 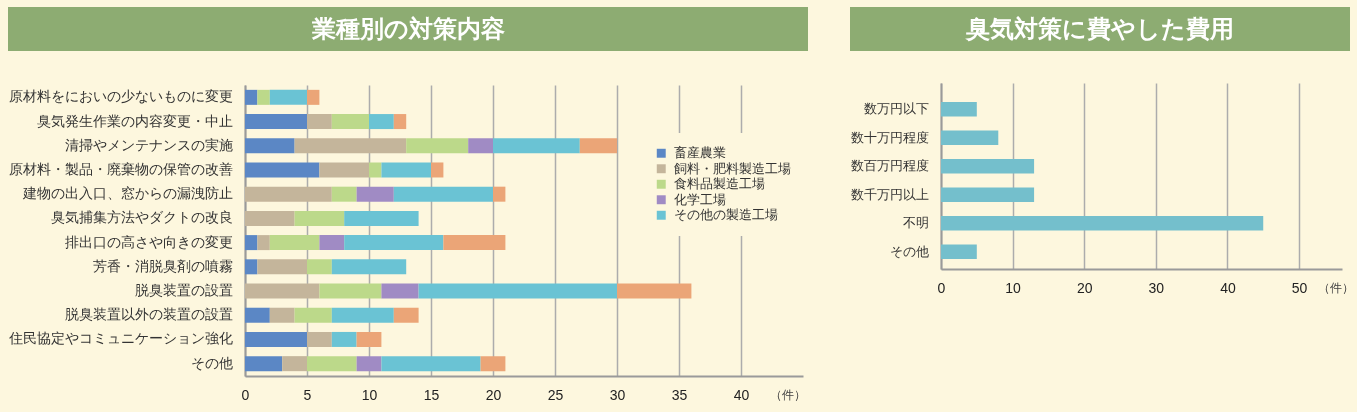 What do you see at coordinates (408, 29) in the screenshot?
I see `chart-title: 業種別の対策内容` at bounding box center [408, 29].